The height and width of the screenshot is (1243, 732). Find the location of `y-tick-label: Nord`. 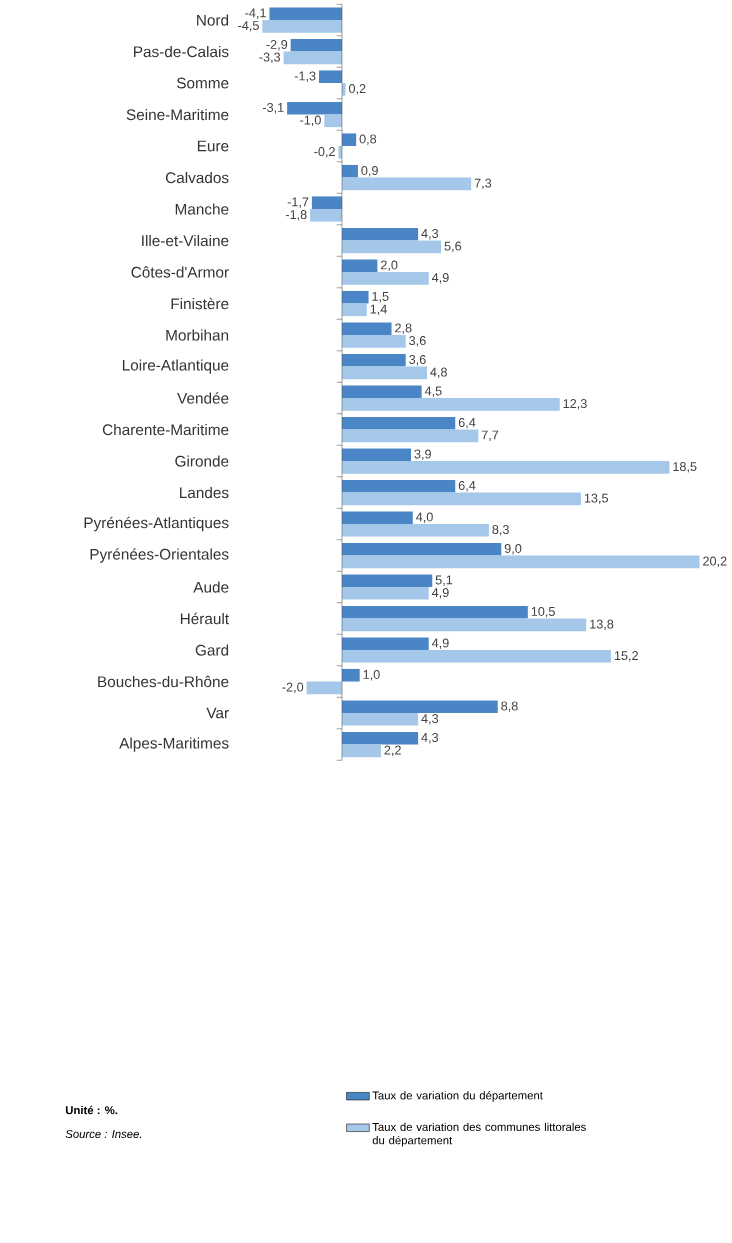

y-tick-label: Nord is located at coordinates (213, 20).